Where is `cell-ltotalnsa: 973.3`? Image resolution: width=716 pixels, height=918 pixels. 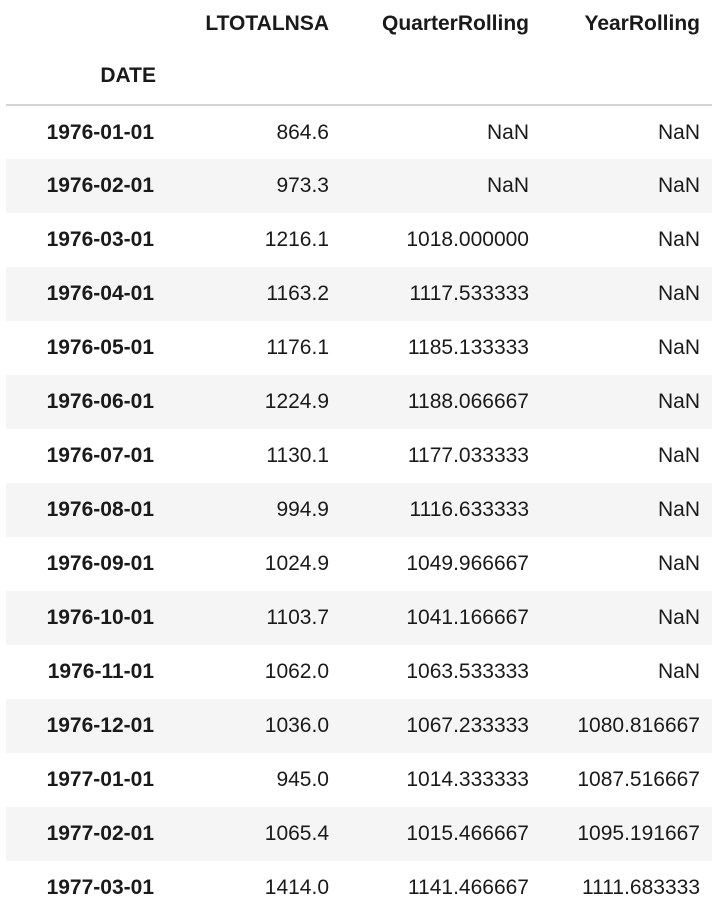 cell-ltotalnsa: 973.3 is located at coordinates (302, 185).